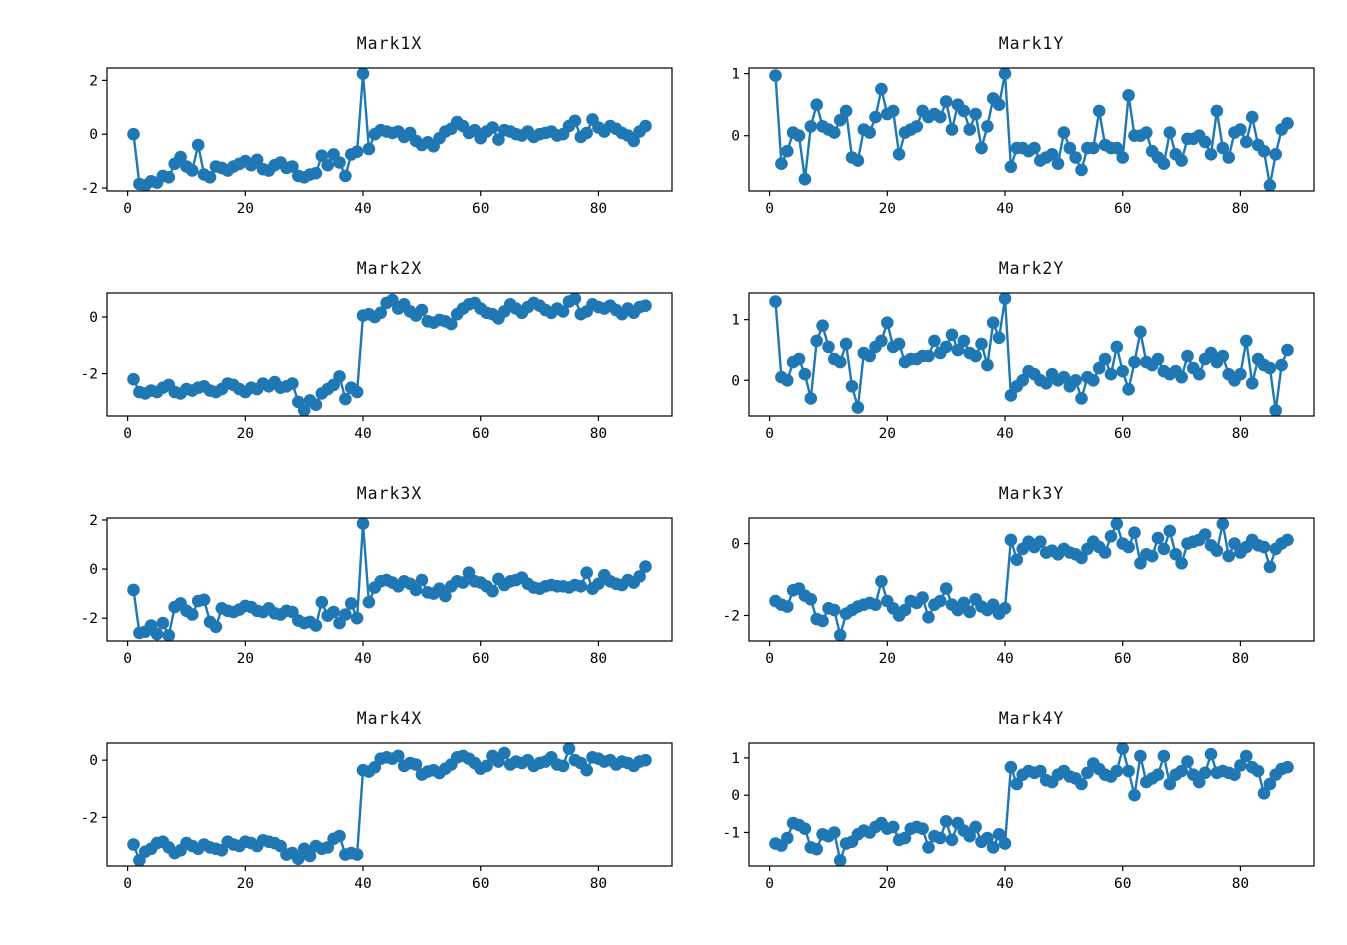  Describe the element at coordinates (377, 367) in the screenshot. I see `line-plot-mark2x: 0 20 40 60 80 -2 0` at that location.